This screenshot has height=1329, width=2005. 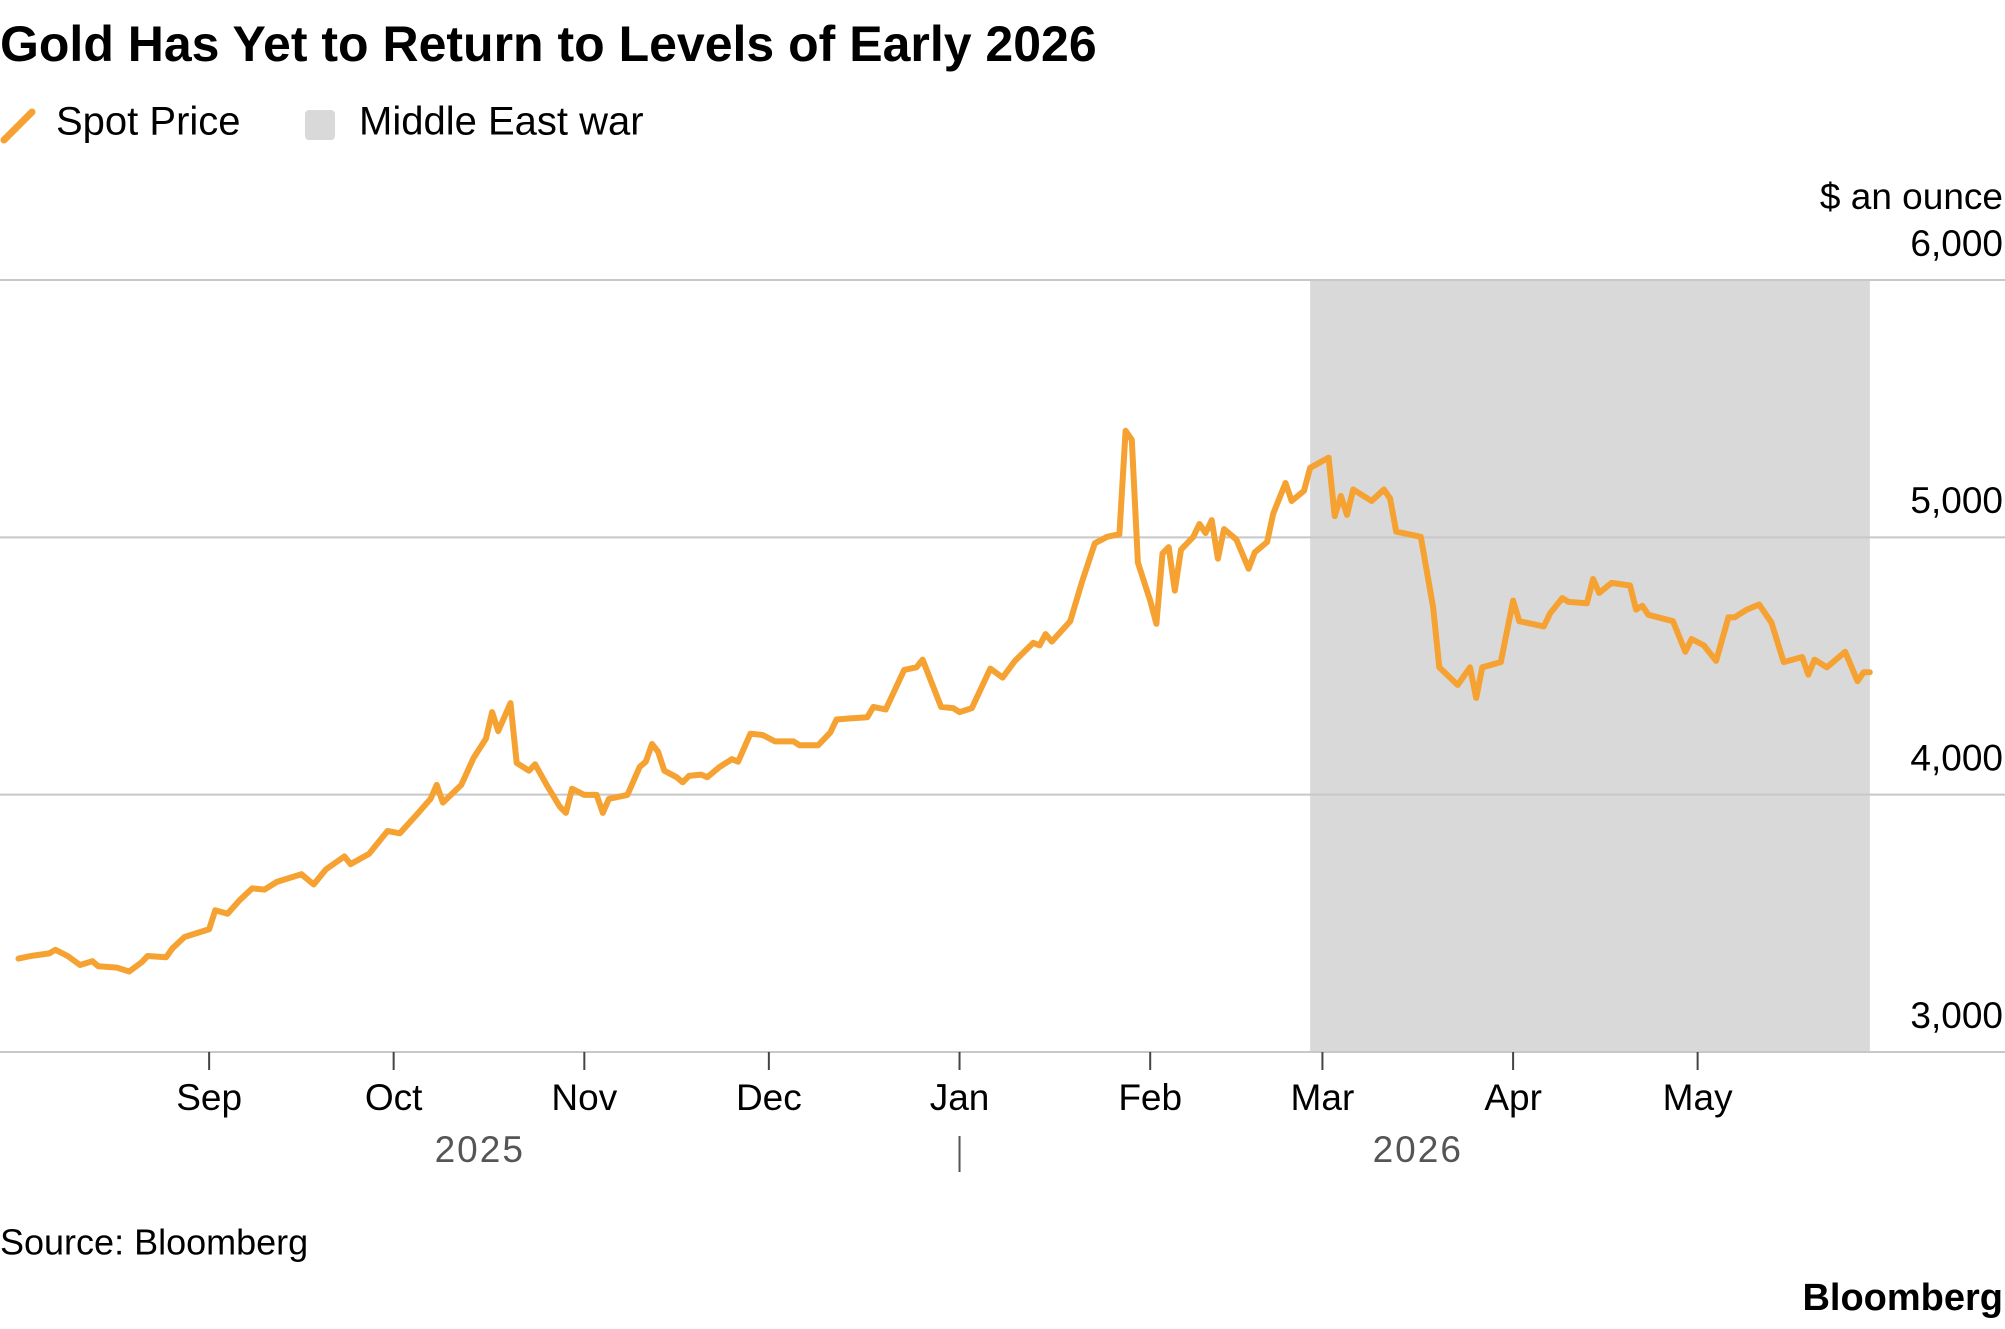 I want to click on year-label: 2026, so click(x=1418, y=1149).